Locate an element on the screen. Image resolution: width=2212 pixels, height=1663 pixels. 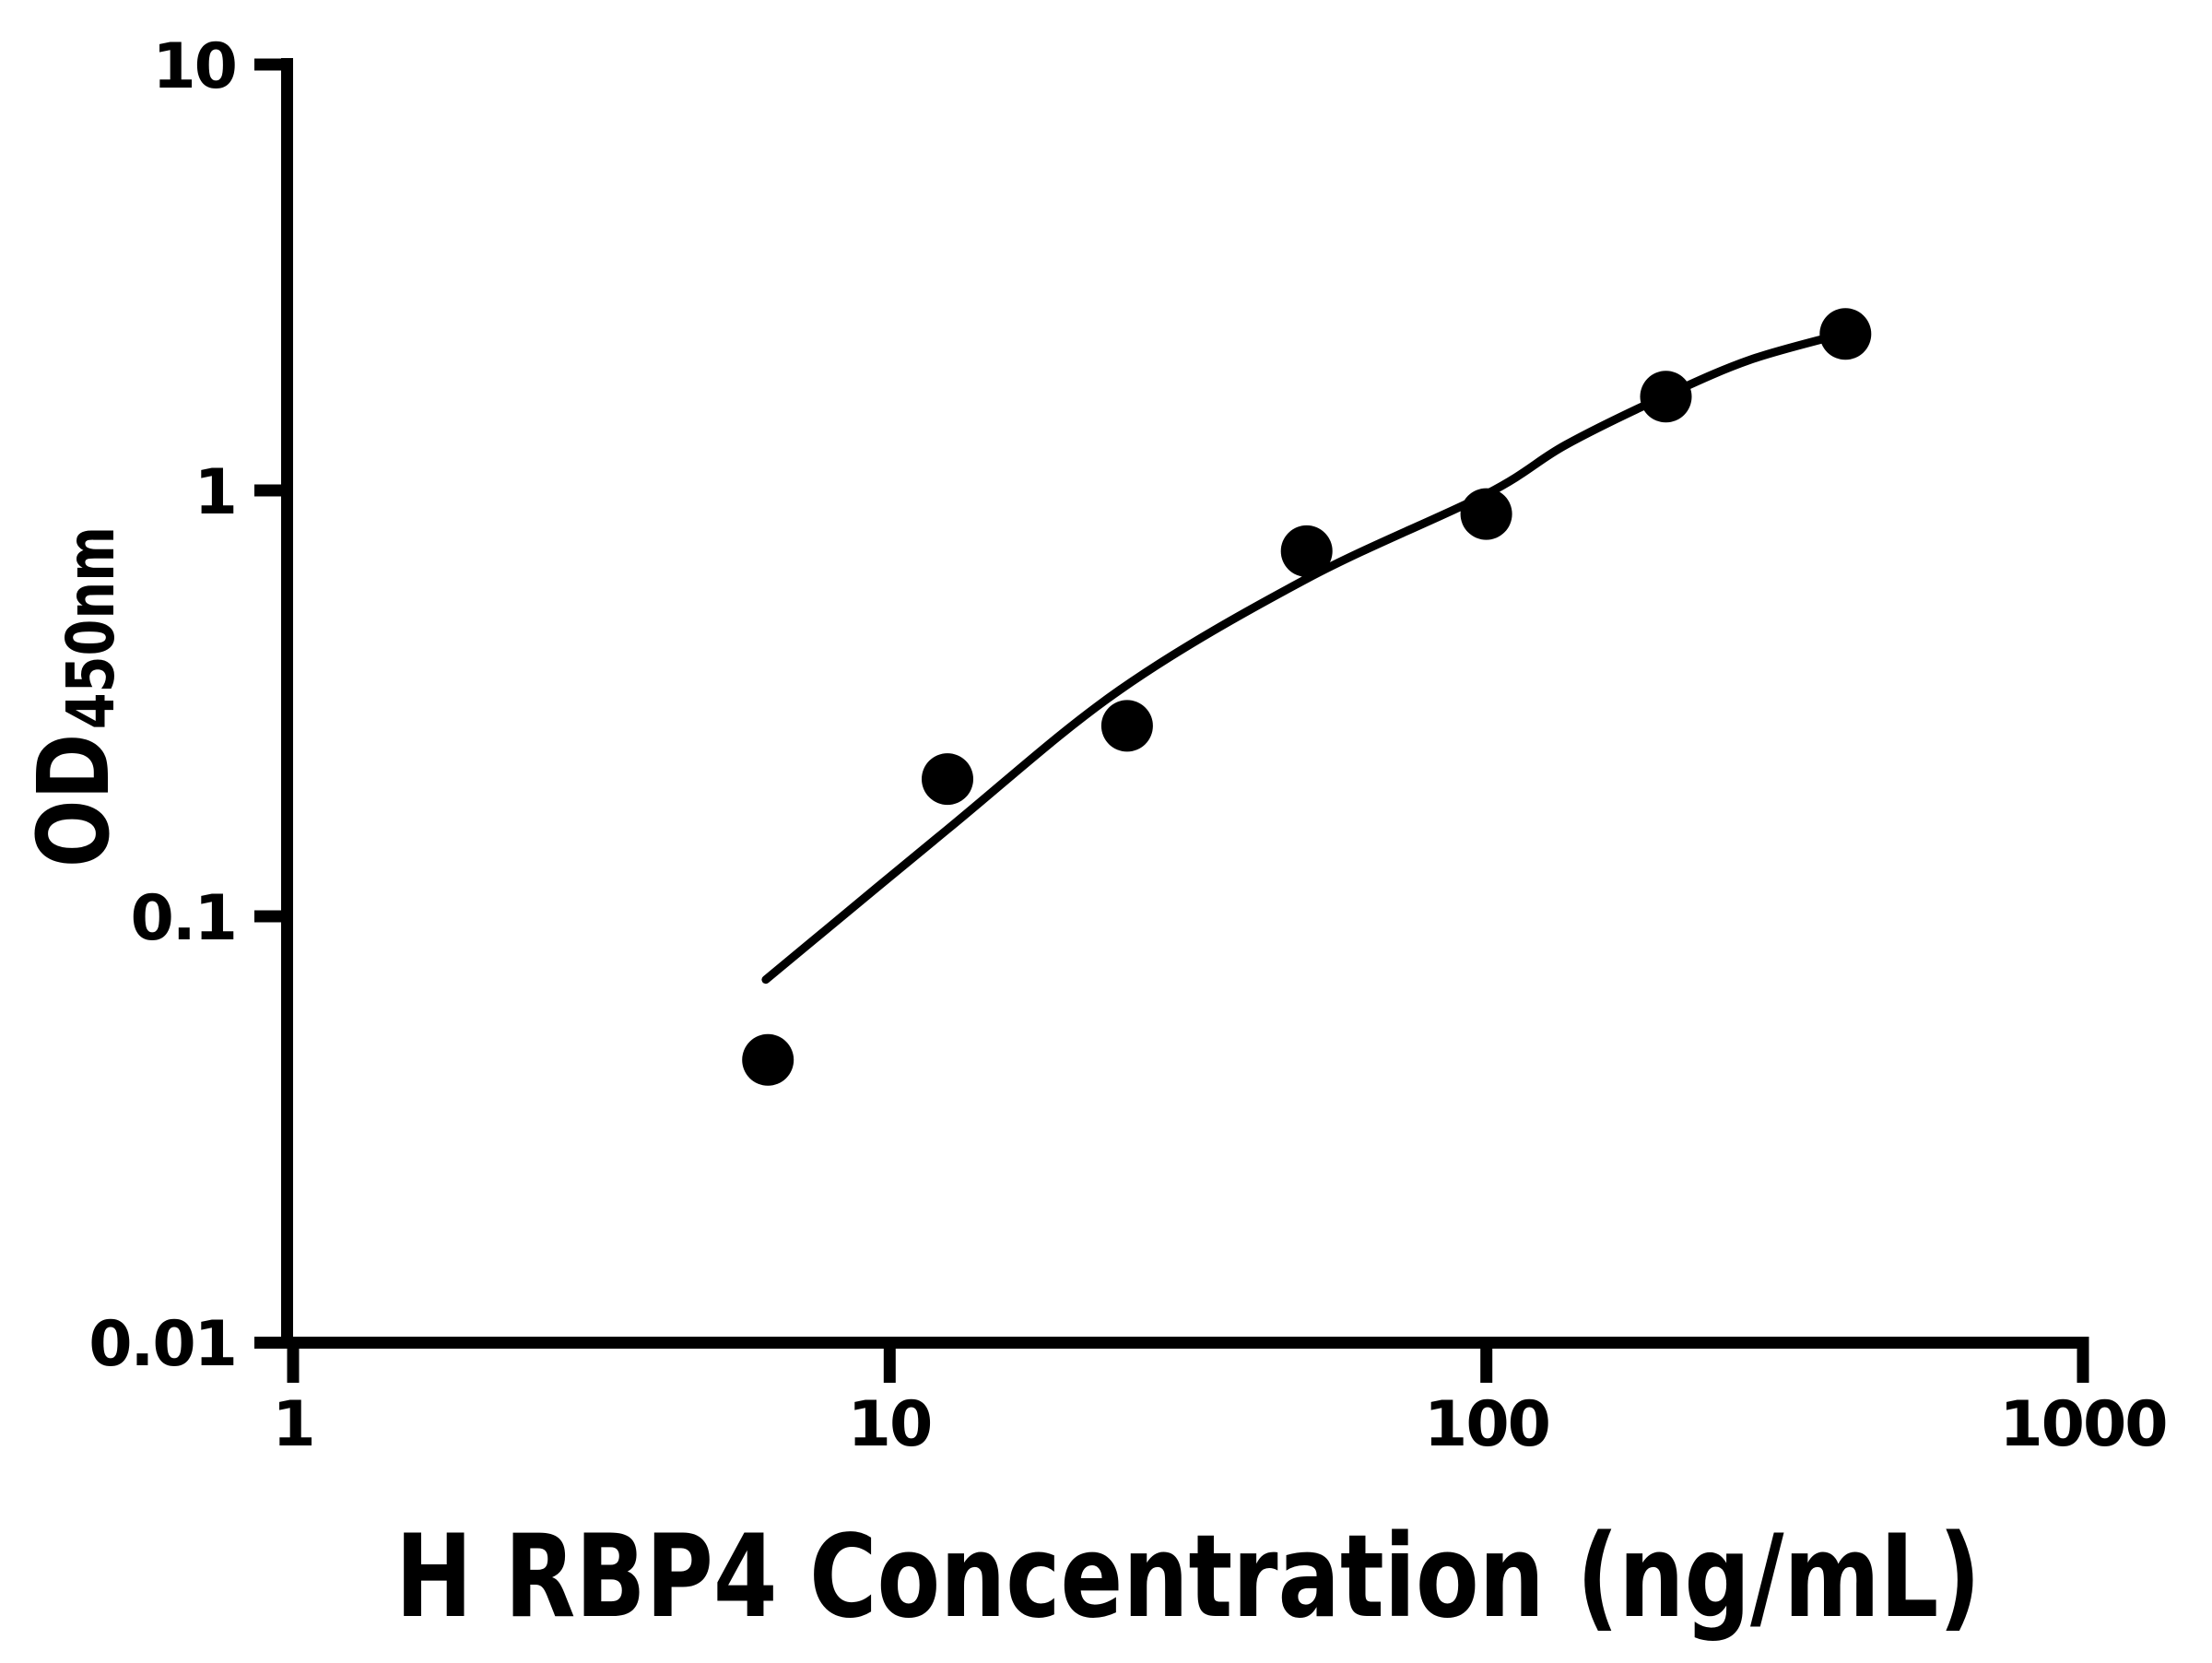
y-axis-title-main: OD is located at coordinates (75, 800).